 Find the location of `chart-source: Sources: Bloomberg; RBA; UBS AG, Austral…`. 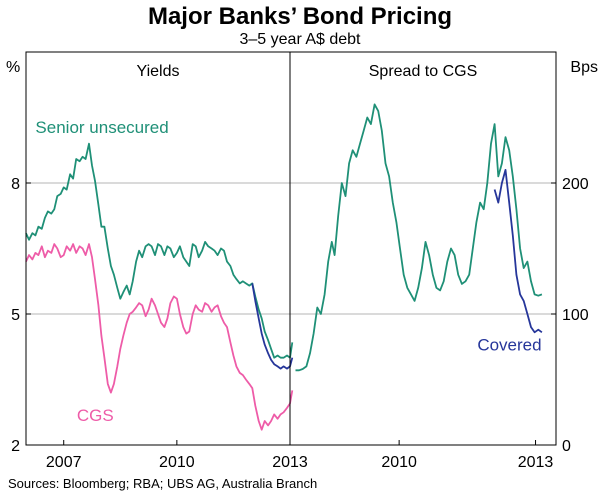

chart-source: Sources: Bloomberg; RBA; UBS AG, Austral… is located at coordinates (162, 483).